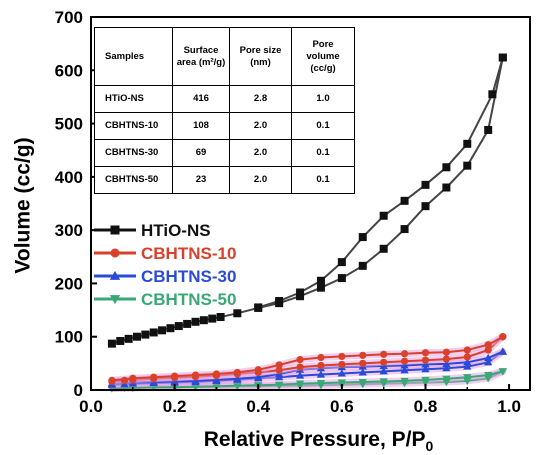 The image size is (550, 455). Describe the element at coordinates (258, 406) in the screenshot. I see `x-tick-label: 0.4` at that location.